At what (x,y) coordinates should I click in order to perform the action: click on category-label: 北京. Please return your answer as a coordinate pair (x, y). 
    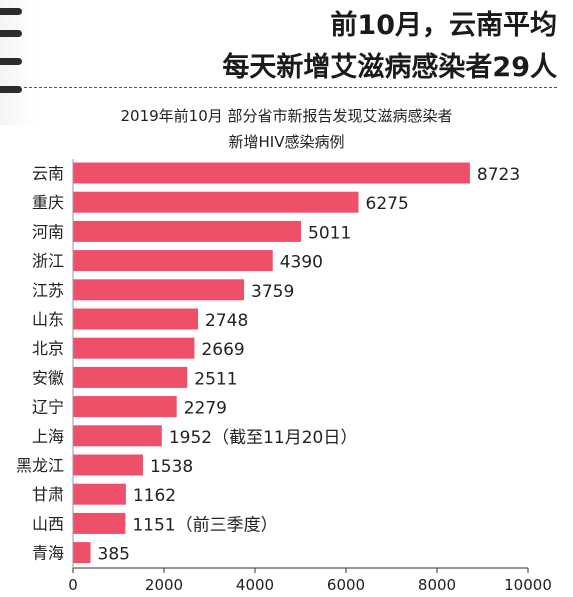
    Looking at the image, I should click on (48, 348).